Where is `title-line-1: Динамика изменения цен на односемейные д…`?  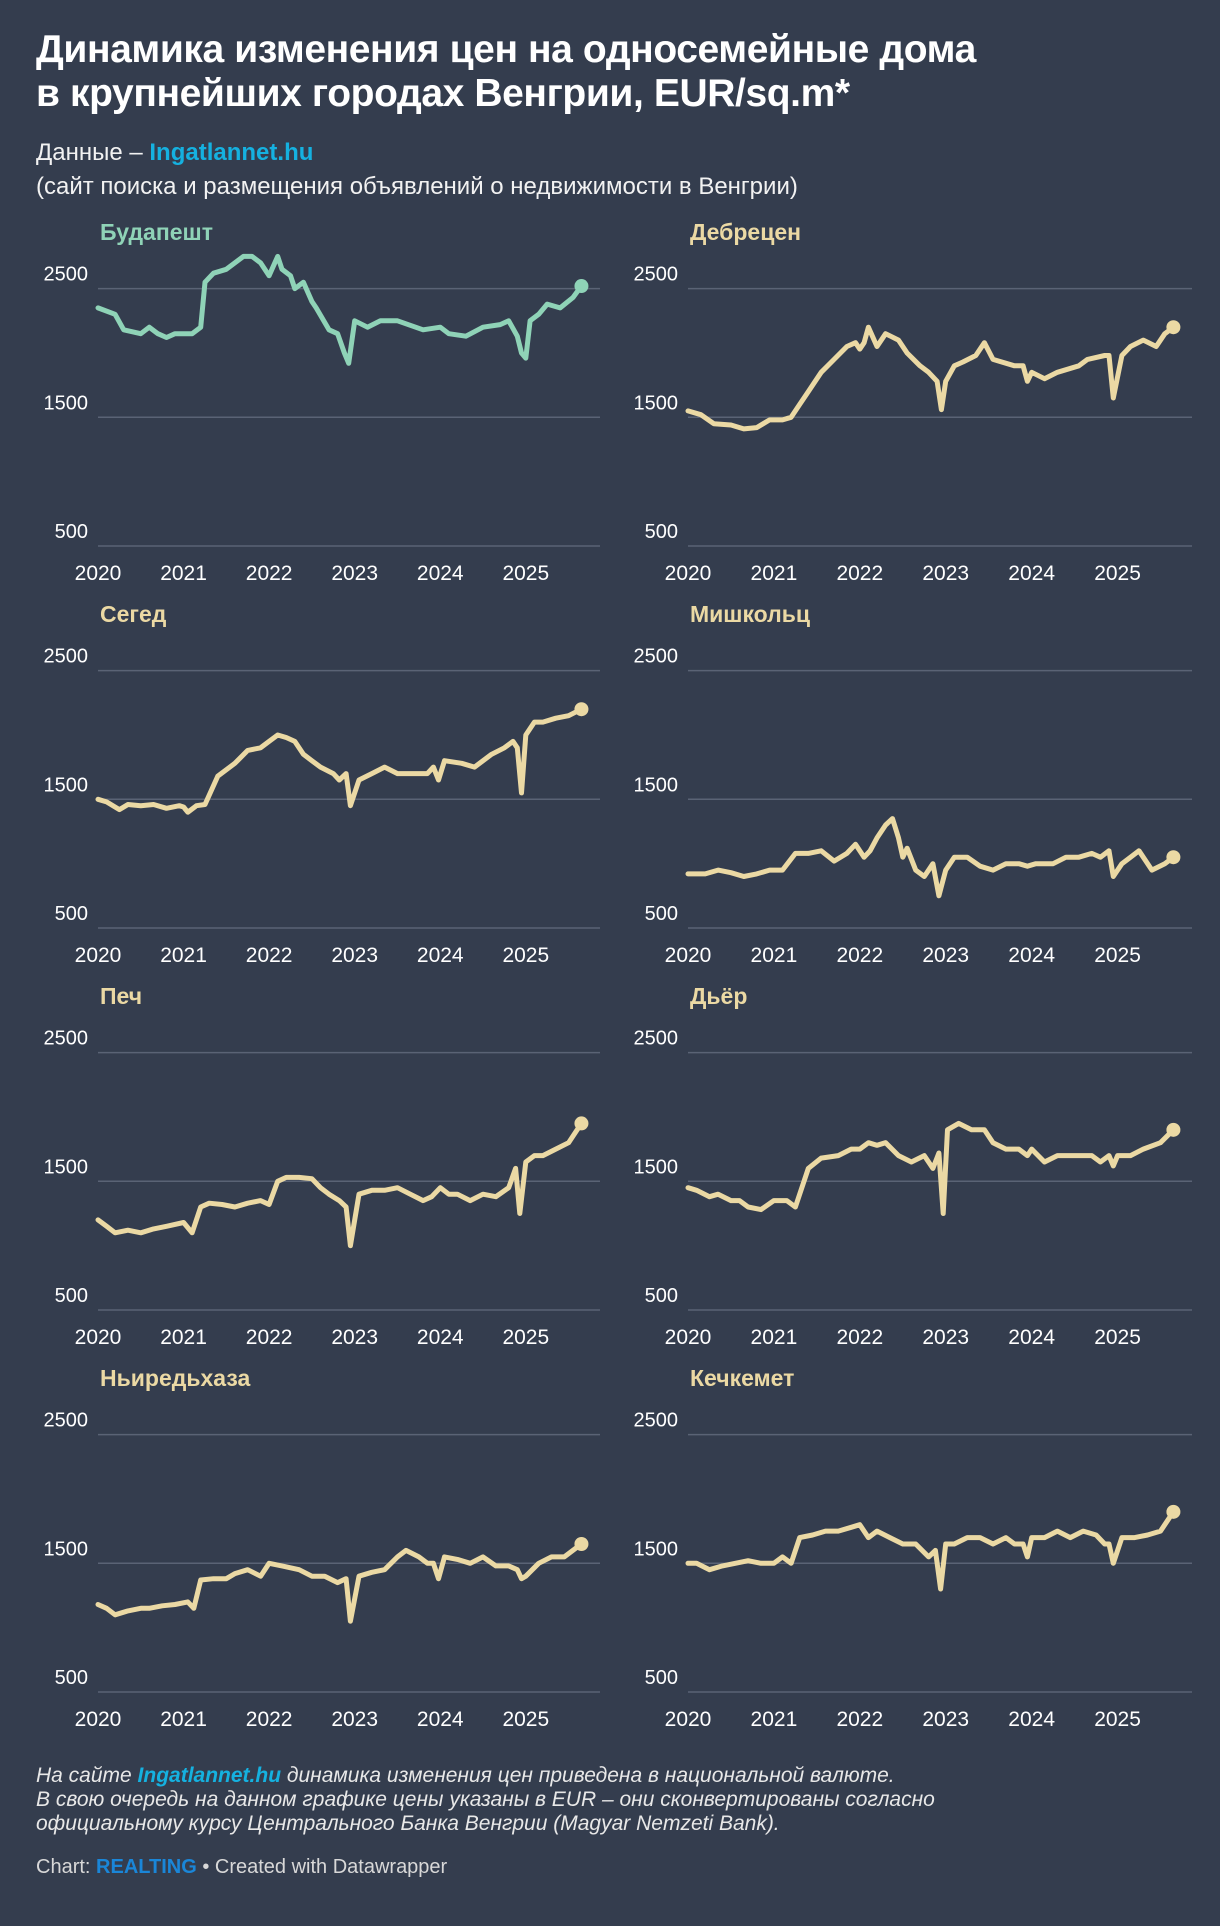 title-line-1: Динамика изменения цен на односемейные д… is located at coordinates (506, 49).